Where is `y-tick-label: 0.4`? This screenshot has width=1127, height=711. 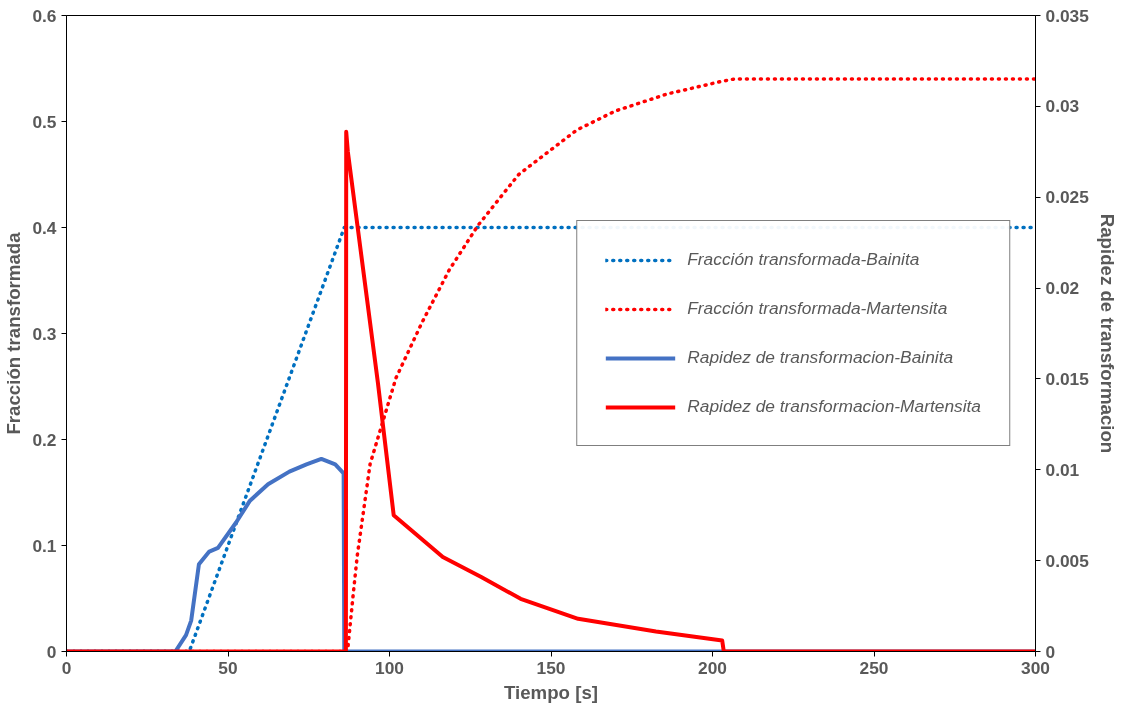
y-tick-label: 0.4 is located at coordinates (44, 227).